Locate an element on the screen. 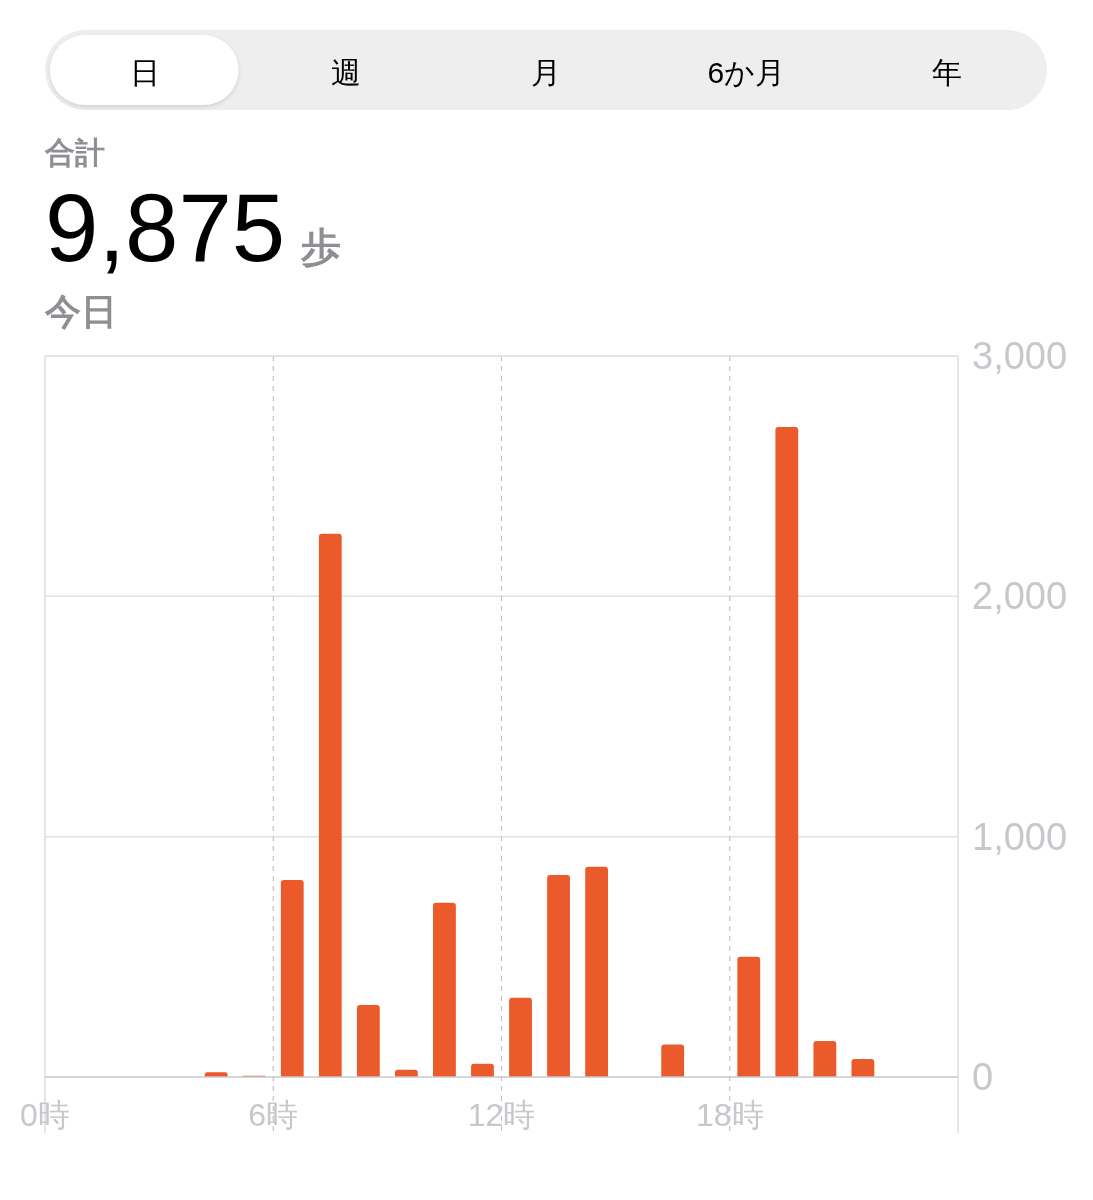 The height and width of the screenshot is (1200, 1093). title: 9,875 歩 is located at coordinates (193, 227).